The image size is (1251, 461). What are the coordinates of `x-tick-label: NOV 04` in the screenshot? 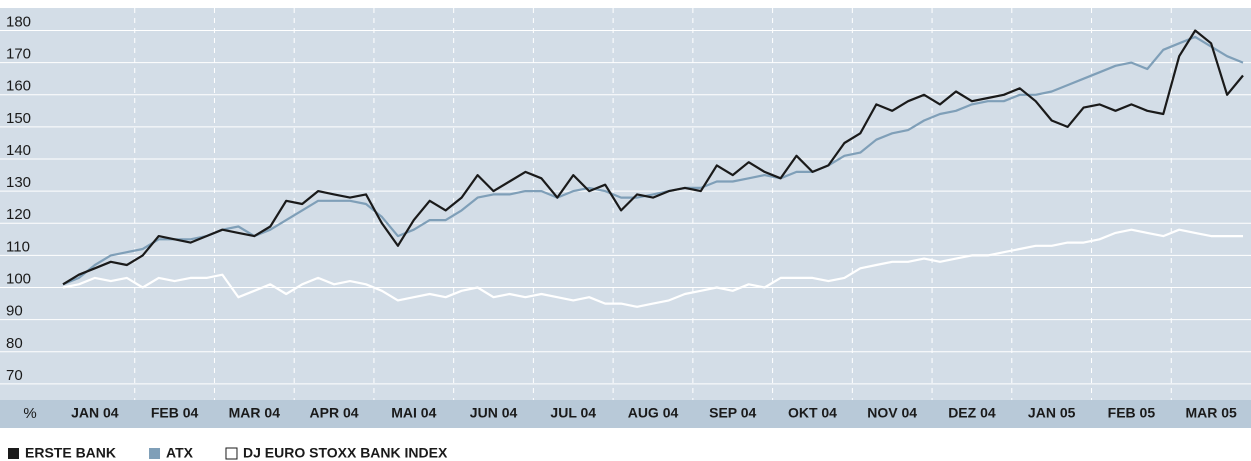 It's located at (892, 413).